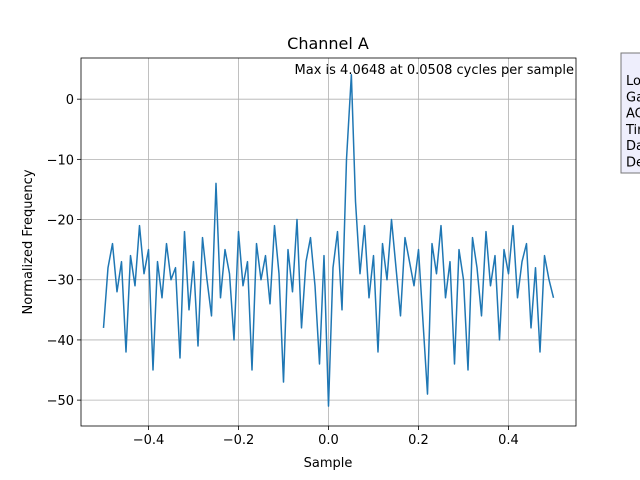 The width and height of the screenshot is (640, 480). Describe the element at coordinates (28, 241) in the screenshot. I see `y-axis-label: Normalized Frequency` at that location.